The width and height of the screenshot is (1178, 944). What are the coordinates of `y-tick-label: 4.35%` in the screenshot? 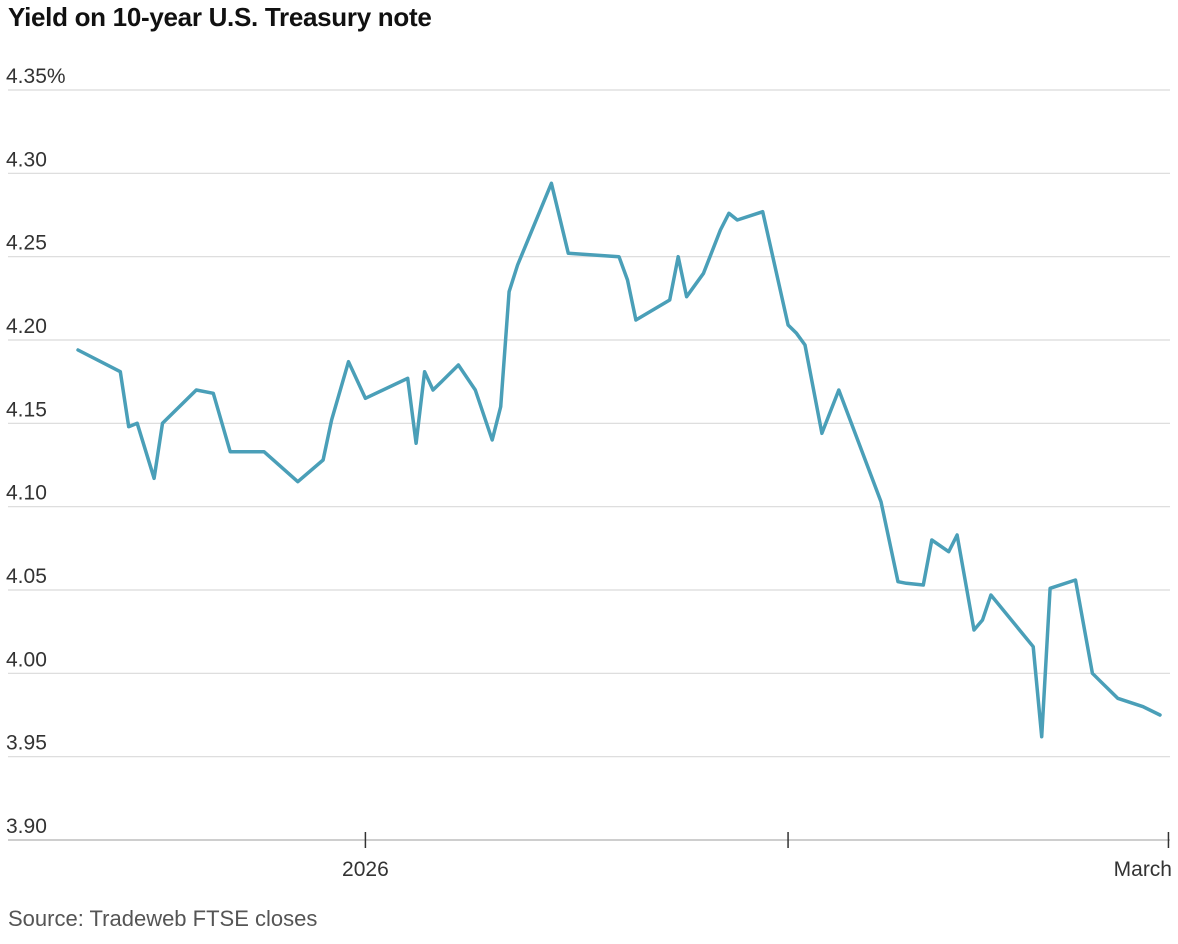 It's located at (36, 76).